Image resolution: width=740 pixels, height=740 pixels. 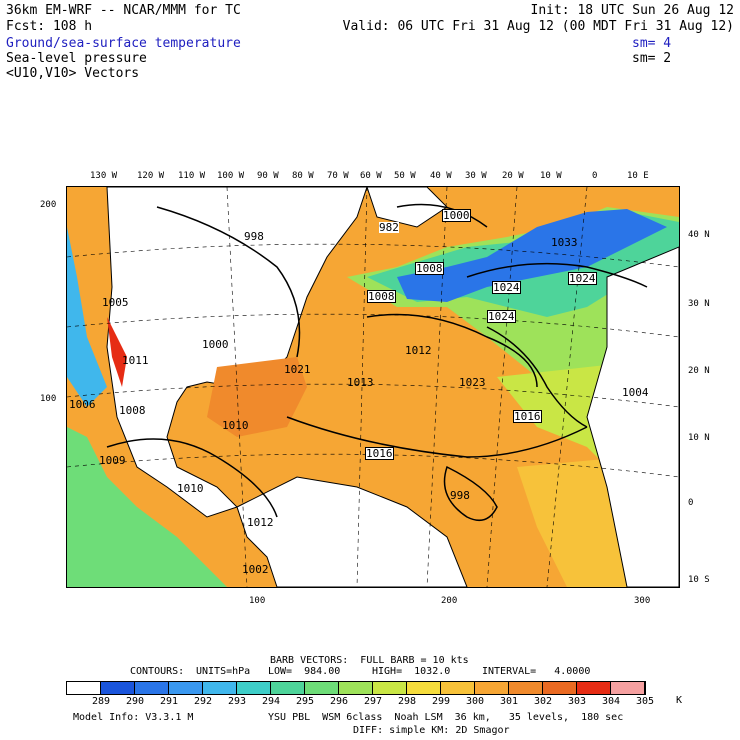 I want to click on lat-tick: 0, so click(x=691, y=503).